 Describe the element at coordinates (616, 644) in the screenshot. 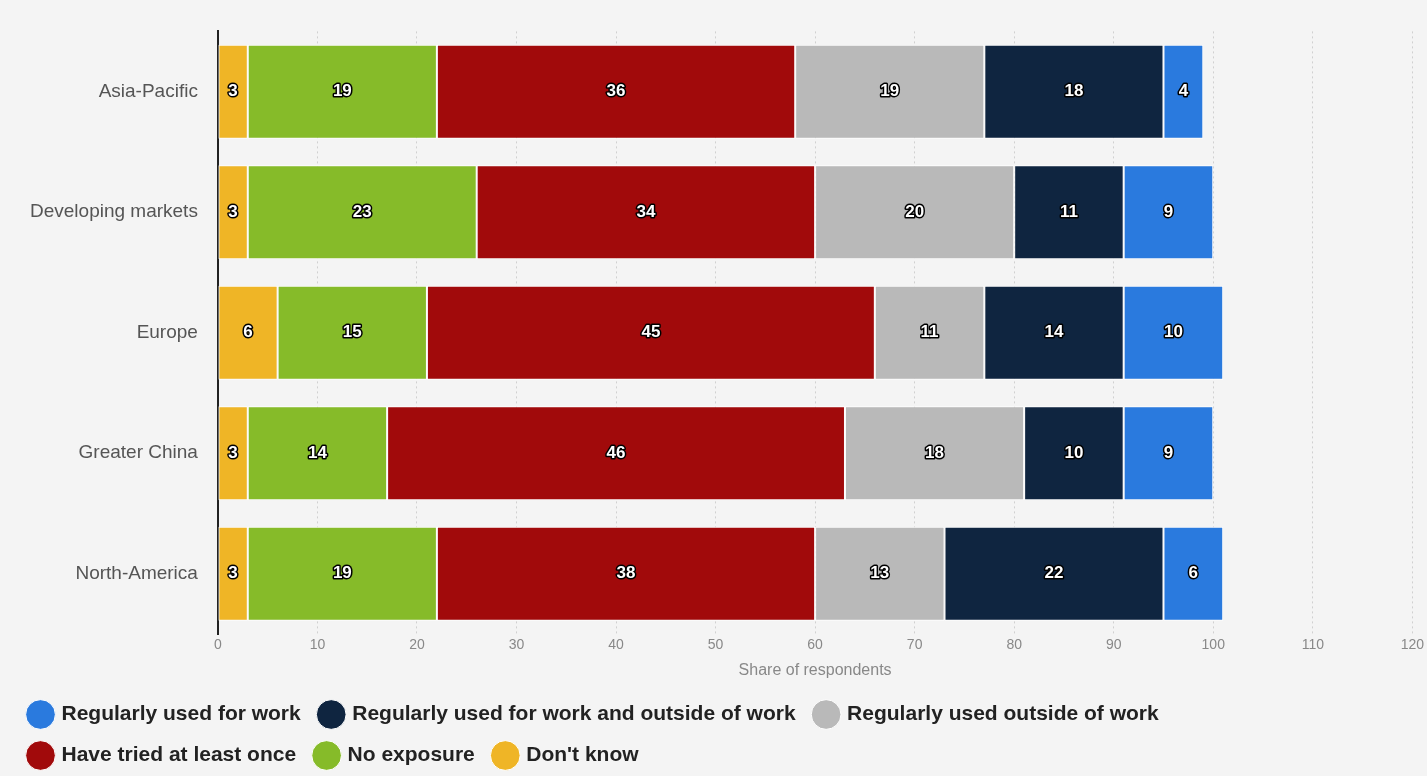

I see `x-tick-label: 40` at that location.